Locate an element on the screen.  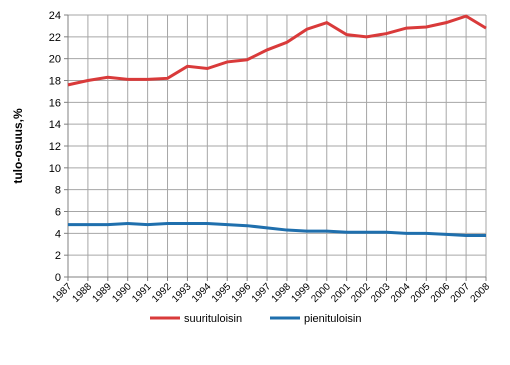
x-tick-label: 1994 is located at coordinates (202, 293).